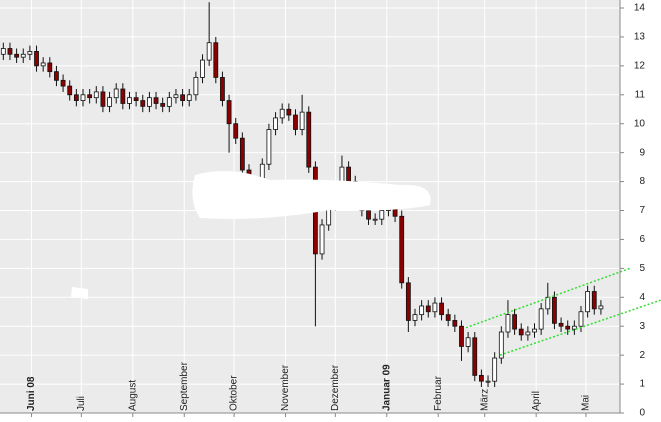 This screenshot has width=661, height=422. Describe the element at coordinates (335, 387) in the screenshot. I see `x-tick-label: Dezember` at that location.